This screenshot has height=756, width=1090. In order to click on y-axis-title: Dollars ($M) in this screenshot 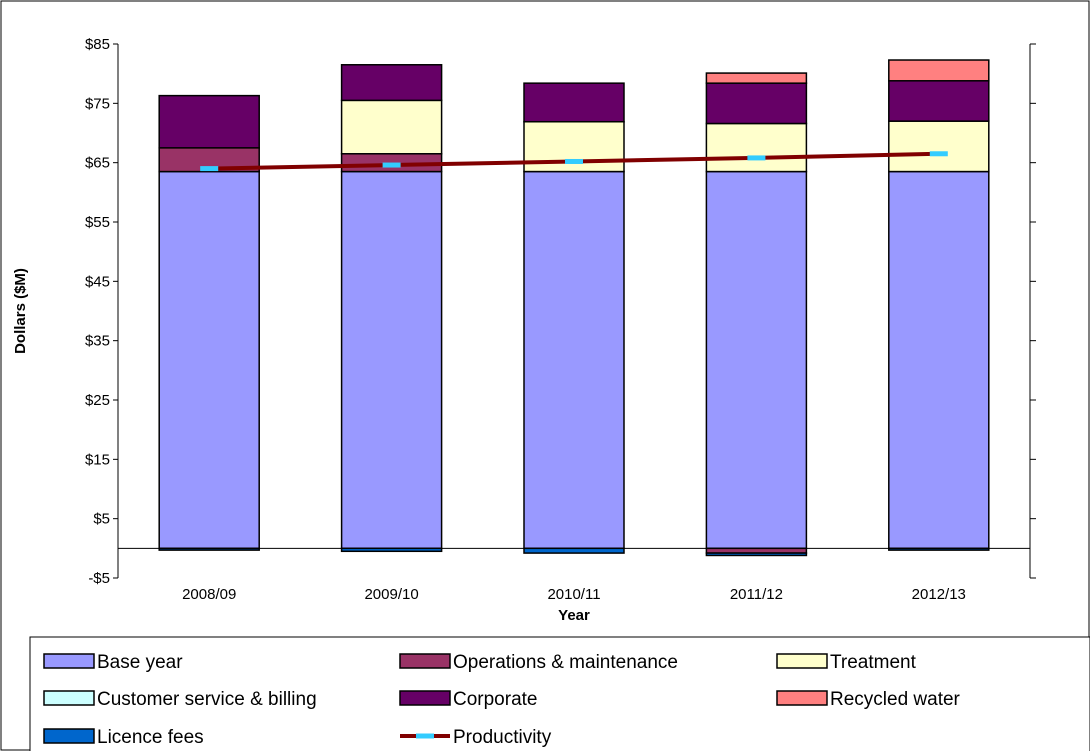, I will do `click(20, 311)`.